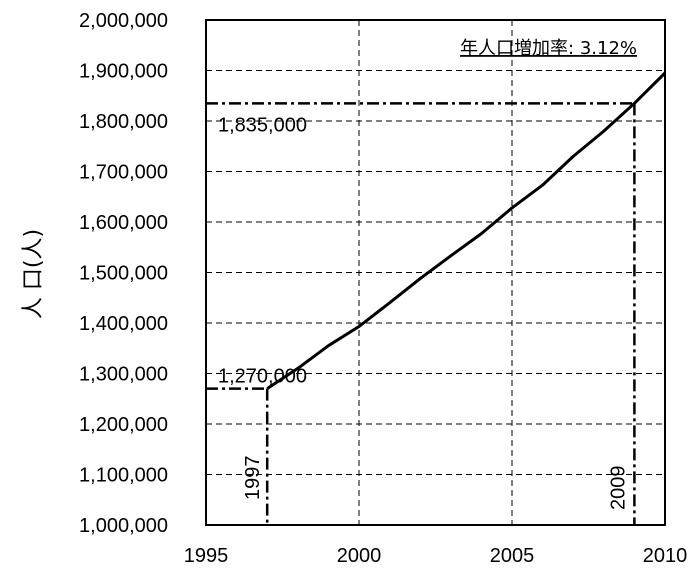 The image size is (699, 573). Describe the element at coordinates (123, 526) in the screenshot. I see `y-tick-label: 1,000,000` at that location.